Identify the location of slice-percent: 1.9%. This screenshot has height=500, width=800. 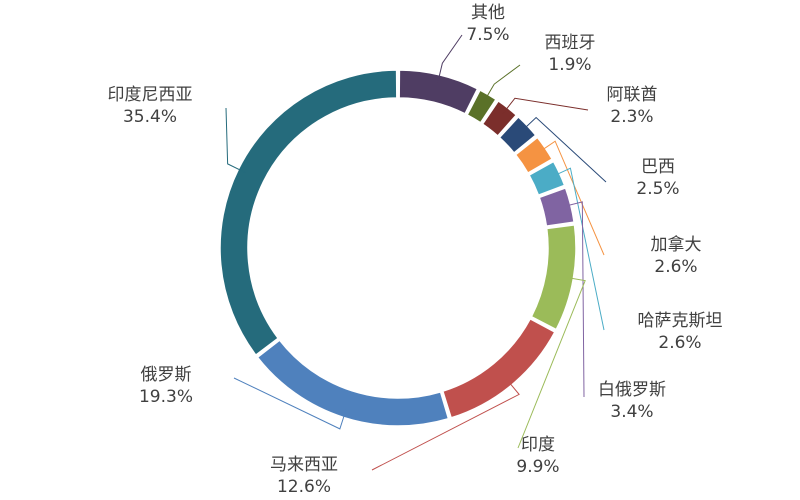
(569, 65).